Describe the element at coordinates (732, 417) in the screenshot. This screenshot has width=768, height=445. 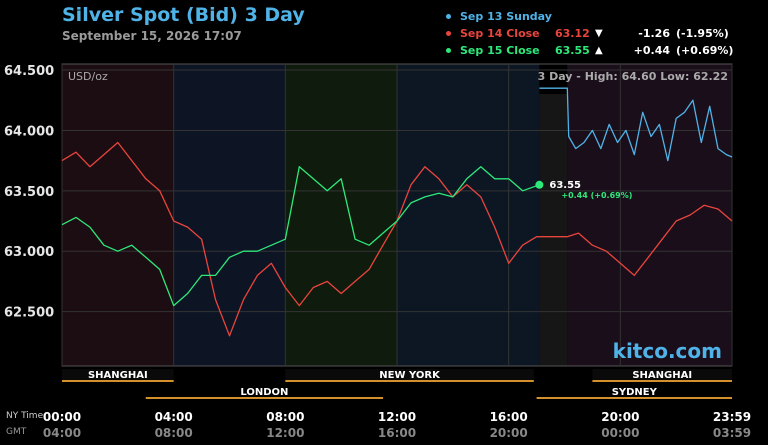
I see `x-tick-ny: 23:59` at that location.